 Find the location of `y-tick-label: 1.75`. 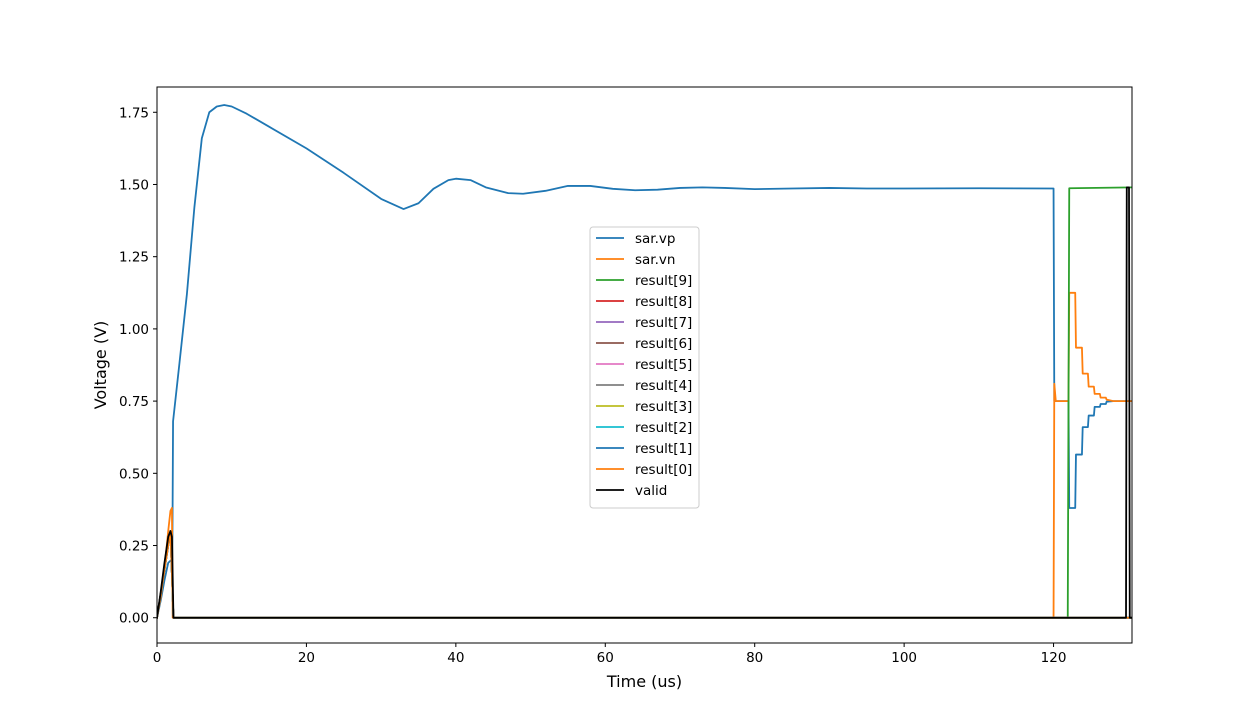

y-tick-label: 1.75 is located at coordinates (134, 113).